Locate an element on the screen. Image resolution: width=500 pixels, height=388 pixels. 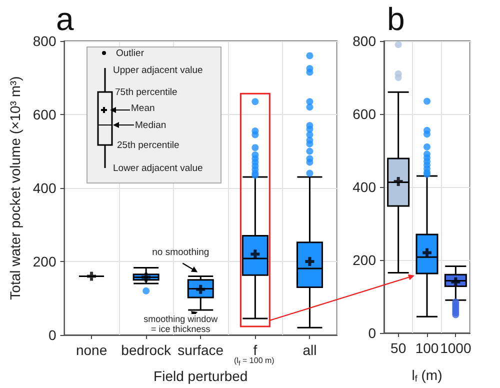
annotation: Mean is located at coordinates (143, 108).